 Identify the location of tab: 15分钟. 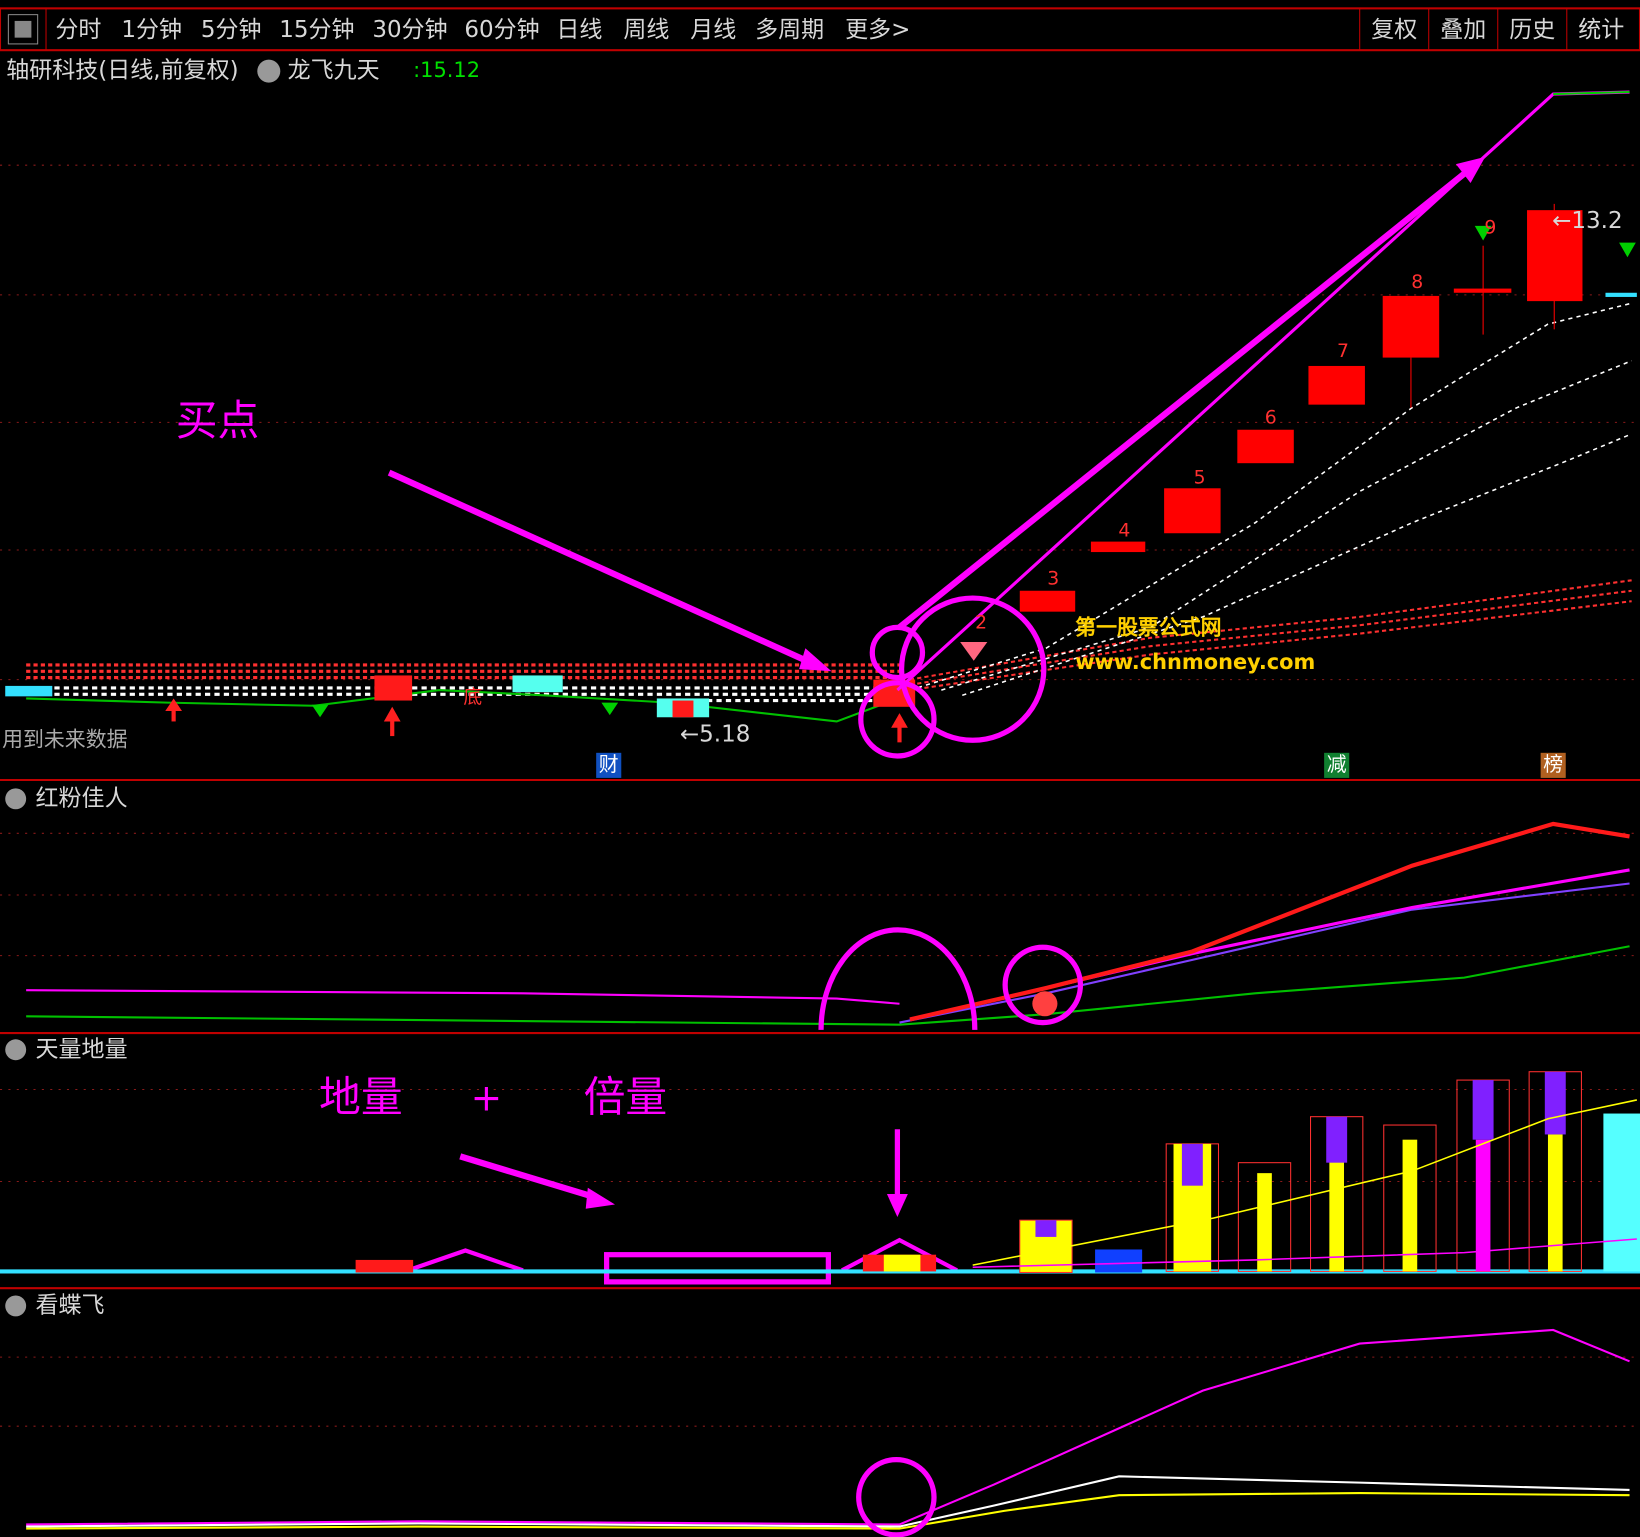
(316, 30).